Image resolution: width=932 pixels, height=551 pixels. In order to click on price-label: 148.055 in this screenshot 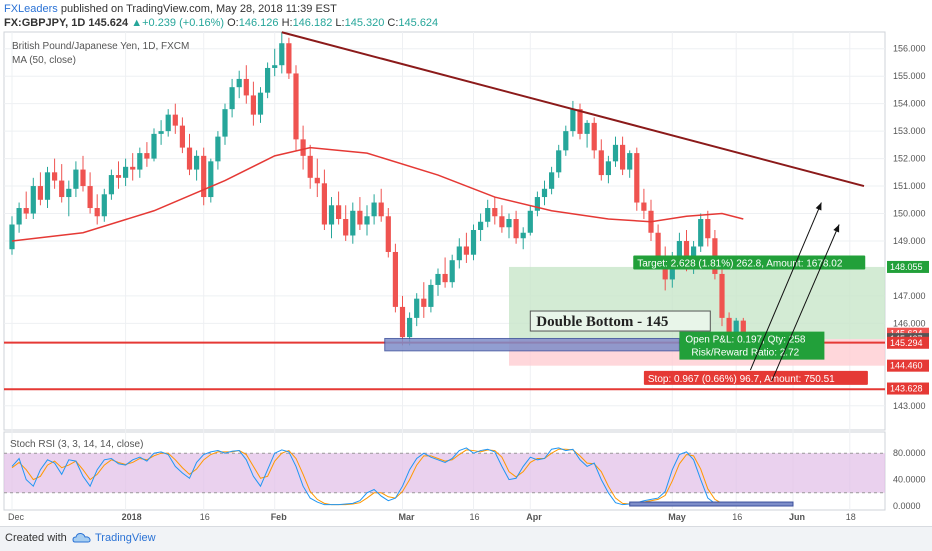, I will do `click(906, 267)`.